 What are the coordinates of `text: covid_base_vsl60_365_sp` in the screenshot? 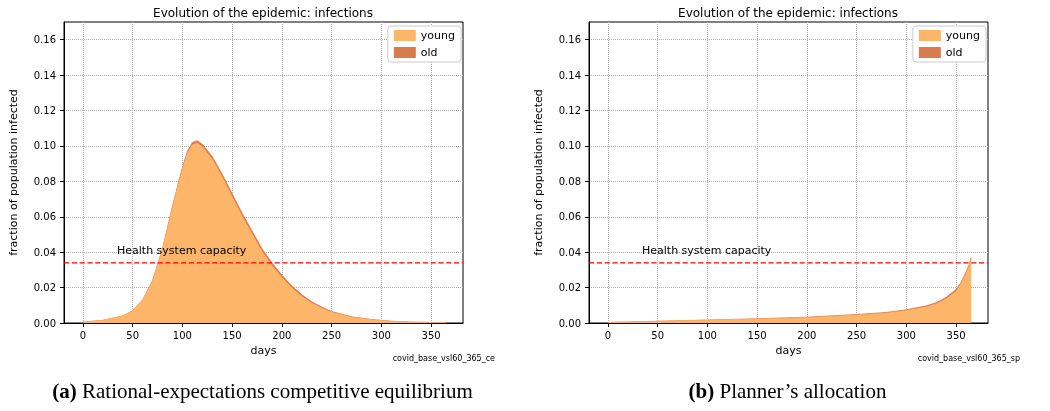 It's located at (968, 358).